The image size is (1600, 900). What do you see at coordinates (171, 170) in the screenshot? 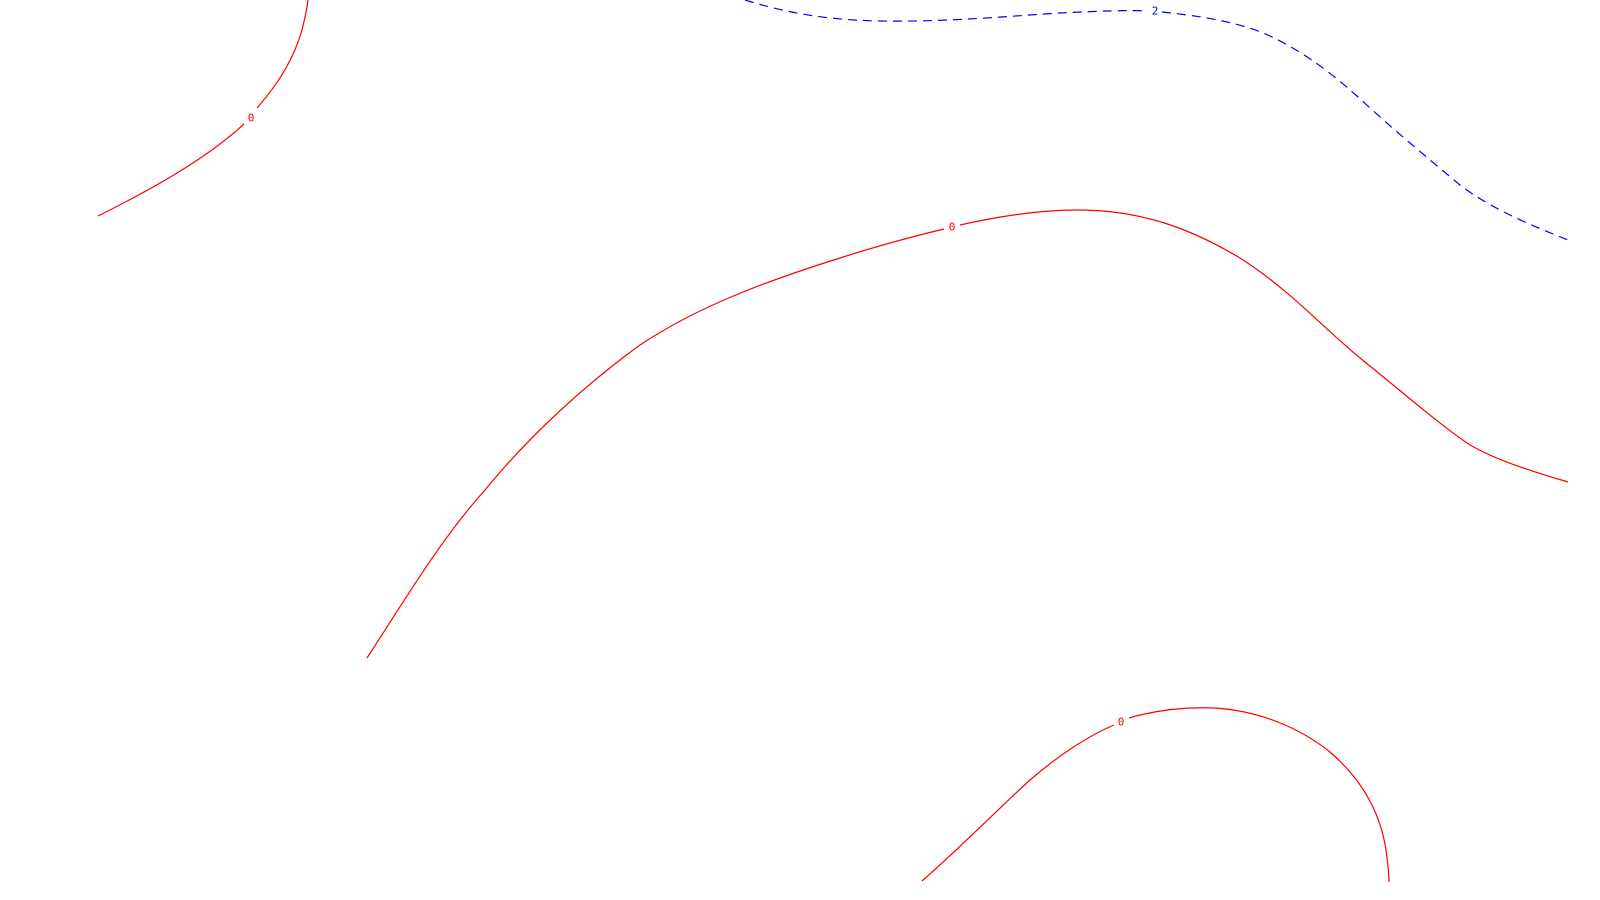
I see `contour-line-zero-northwest` at bounding box center [171, 170].